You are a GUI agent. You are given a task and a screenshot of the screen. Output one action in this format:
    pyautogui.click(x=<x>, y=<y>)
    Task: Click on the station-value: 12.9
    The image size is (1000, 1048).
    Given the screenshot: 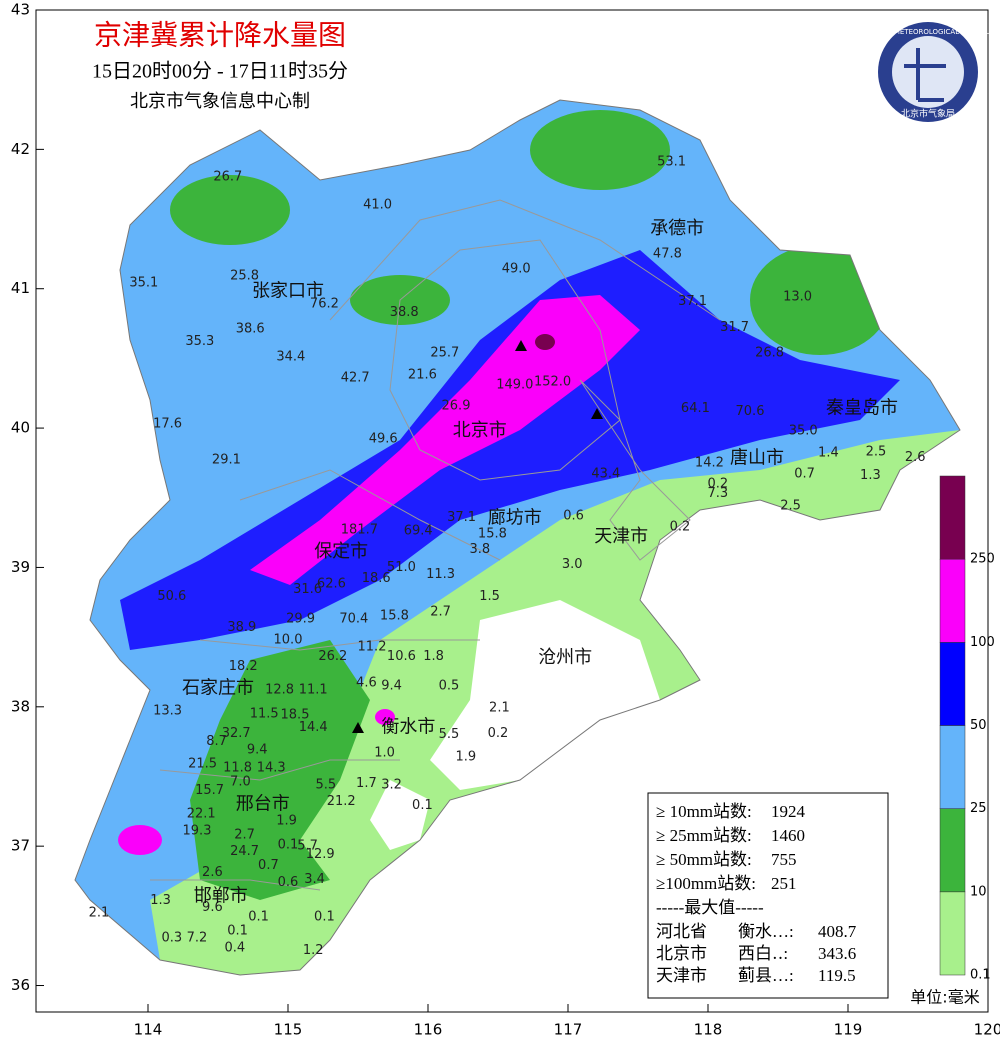 What is the action you would take?
    pyautogui.click(x=320, y=854)
    